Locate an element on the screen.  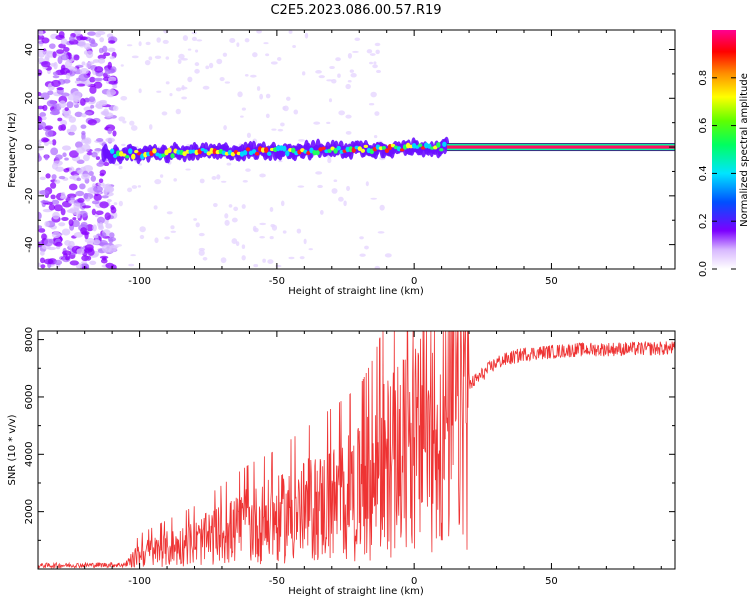
spectrogram-y-tick-label: 40 is located at coordinates (29, 49).